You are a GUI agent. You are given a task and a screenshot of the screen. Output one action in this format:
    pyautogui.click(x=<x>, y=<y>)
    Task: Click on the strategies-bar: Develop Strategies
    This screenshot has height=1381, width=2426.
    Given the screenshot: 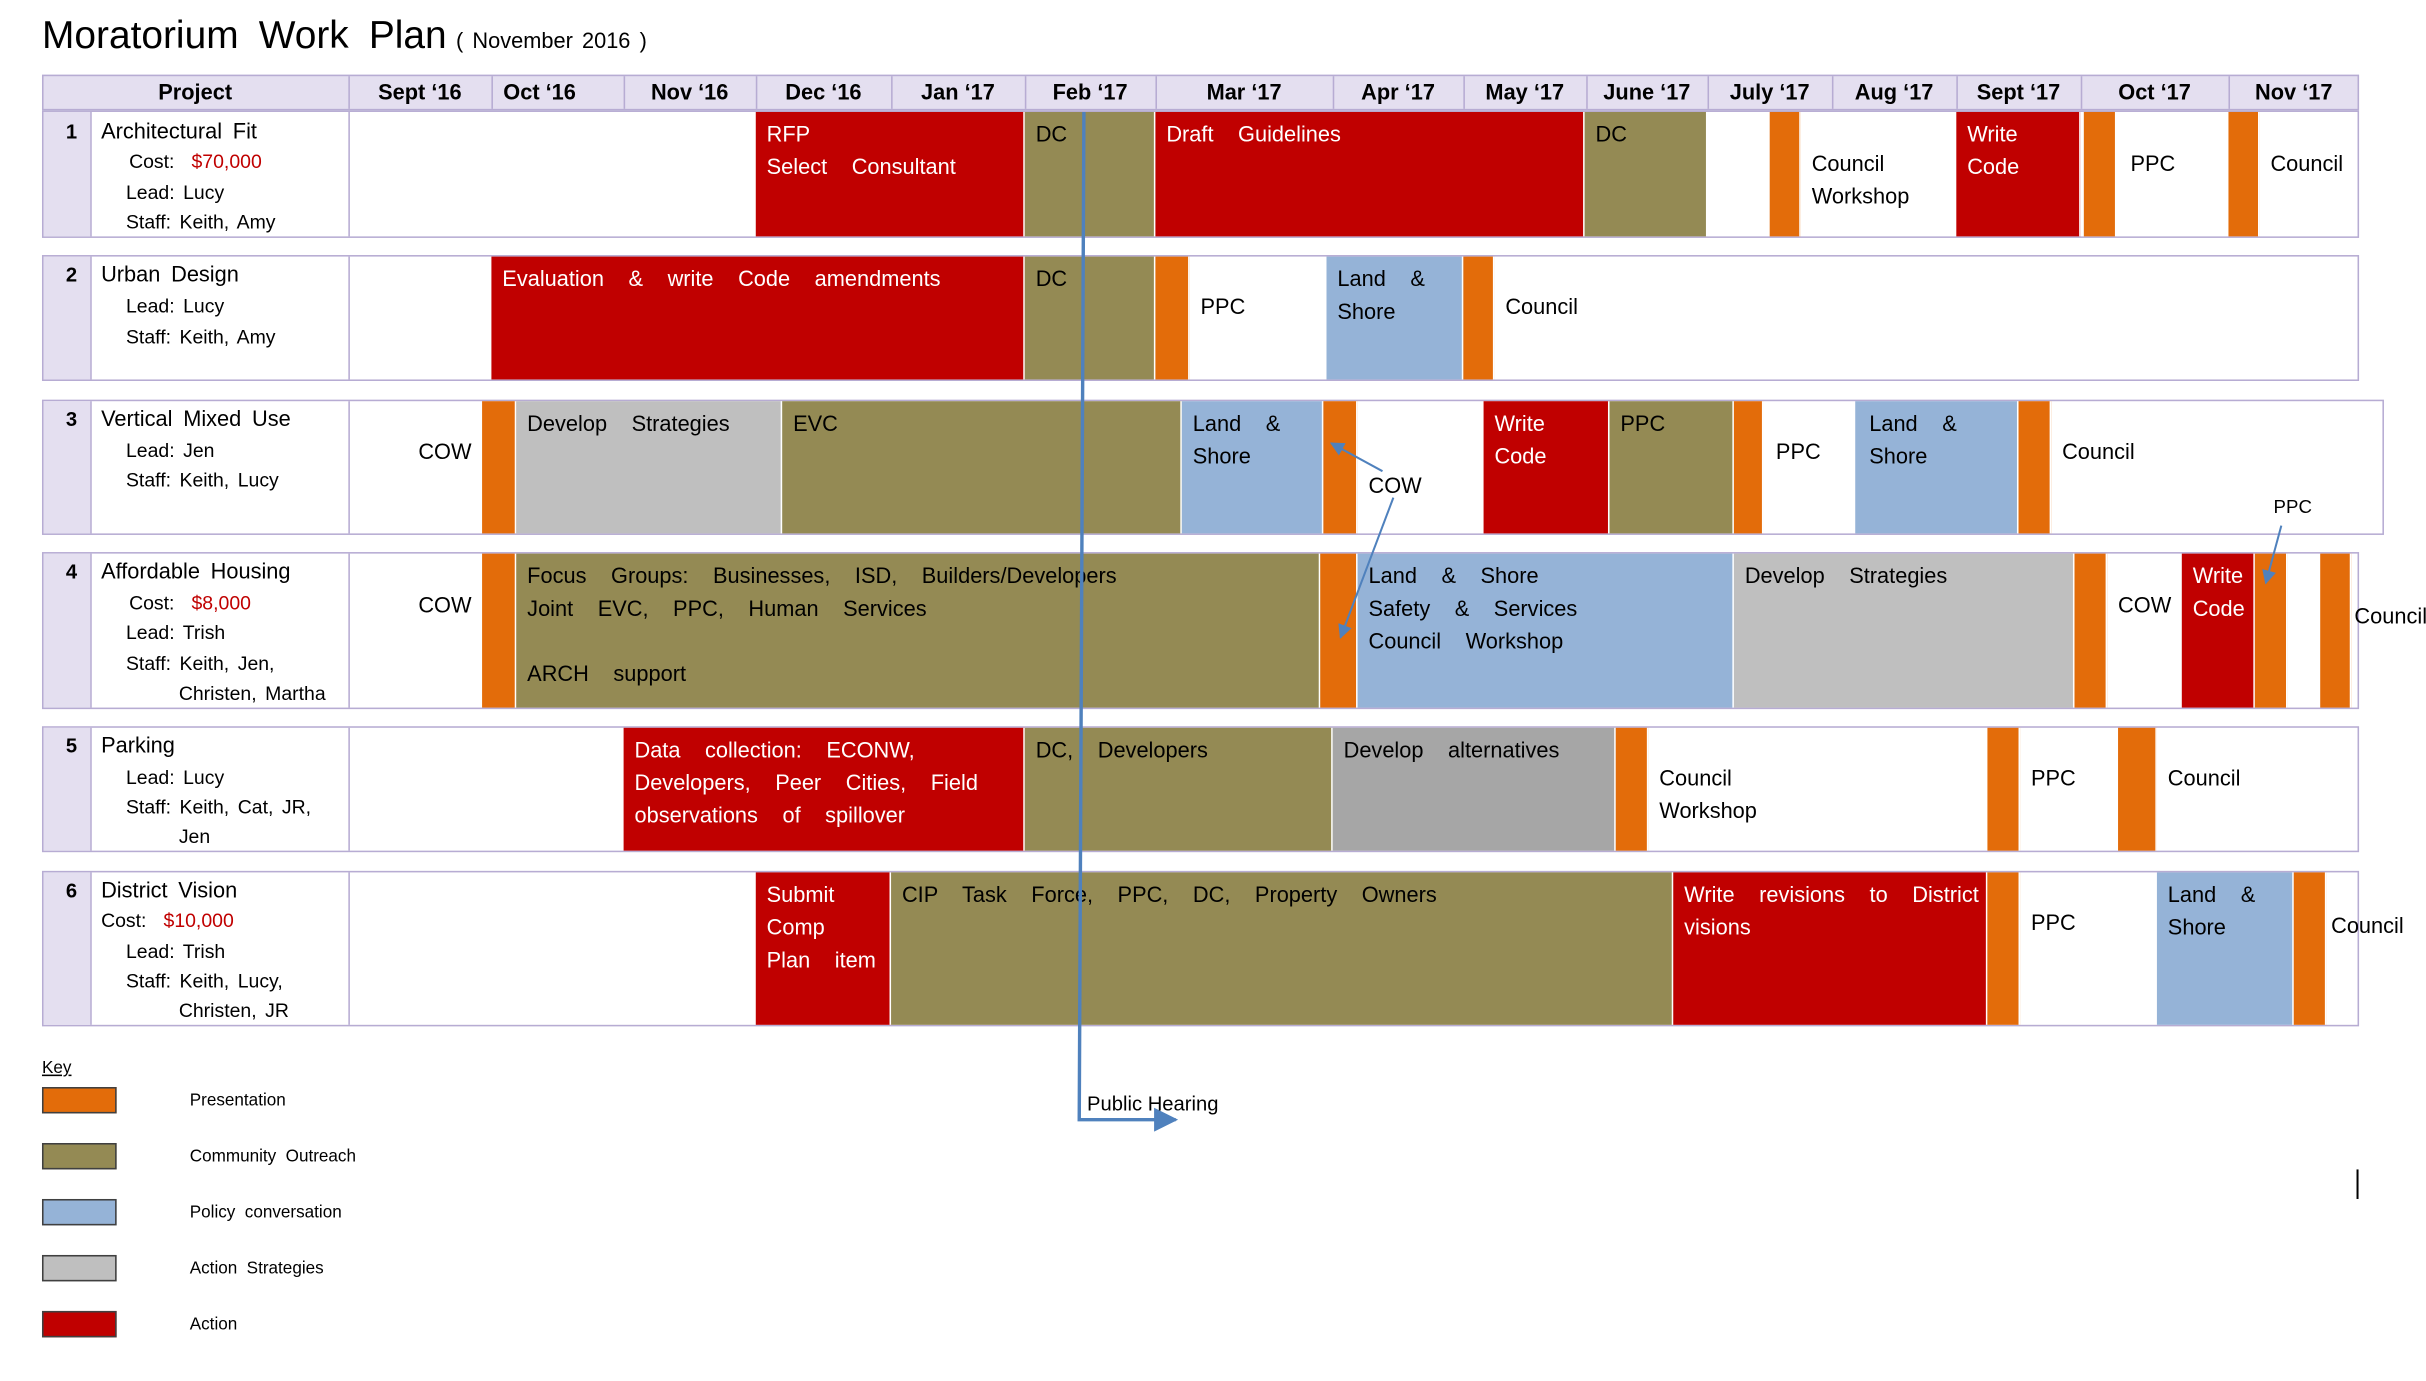 What is the action you would take?
    pyautogui.click(x=1904, y=630)
    